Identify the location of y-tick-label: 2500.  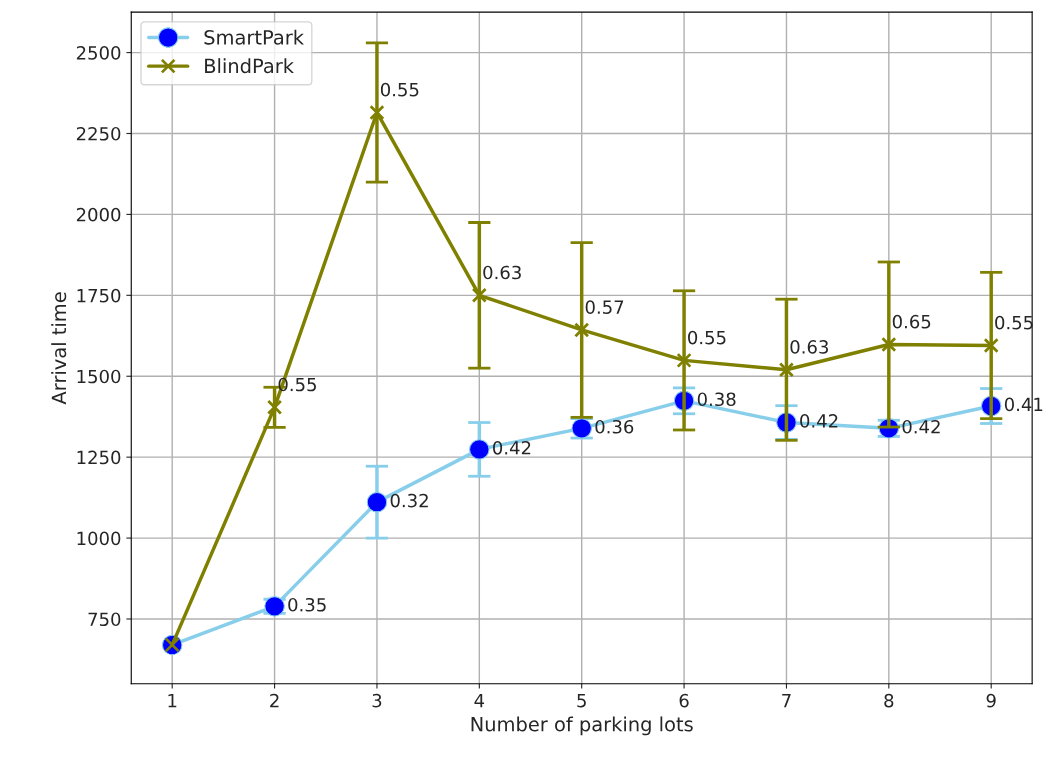
(98, 53).